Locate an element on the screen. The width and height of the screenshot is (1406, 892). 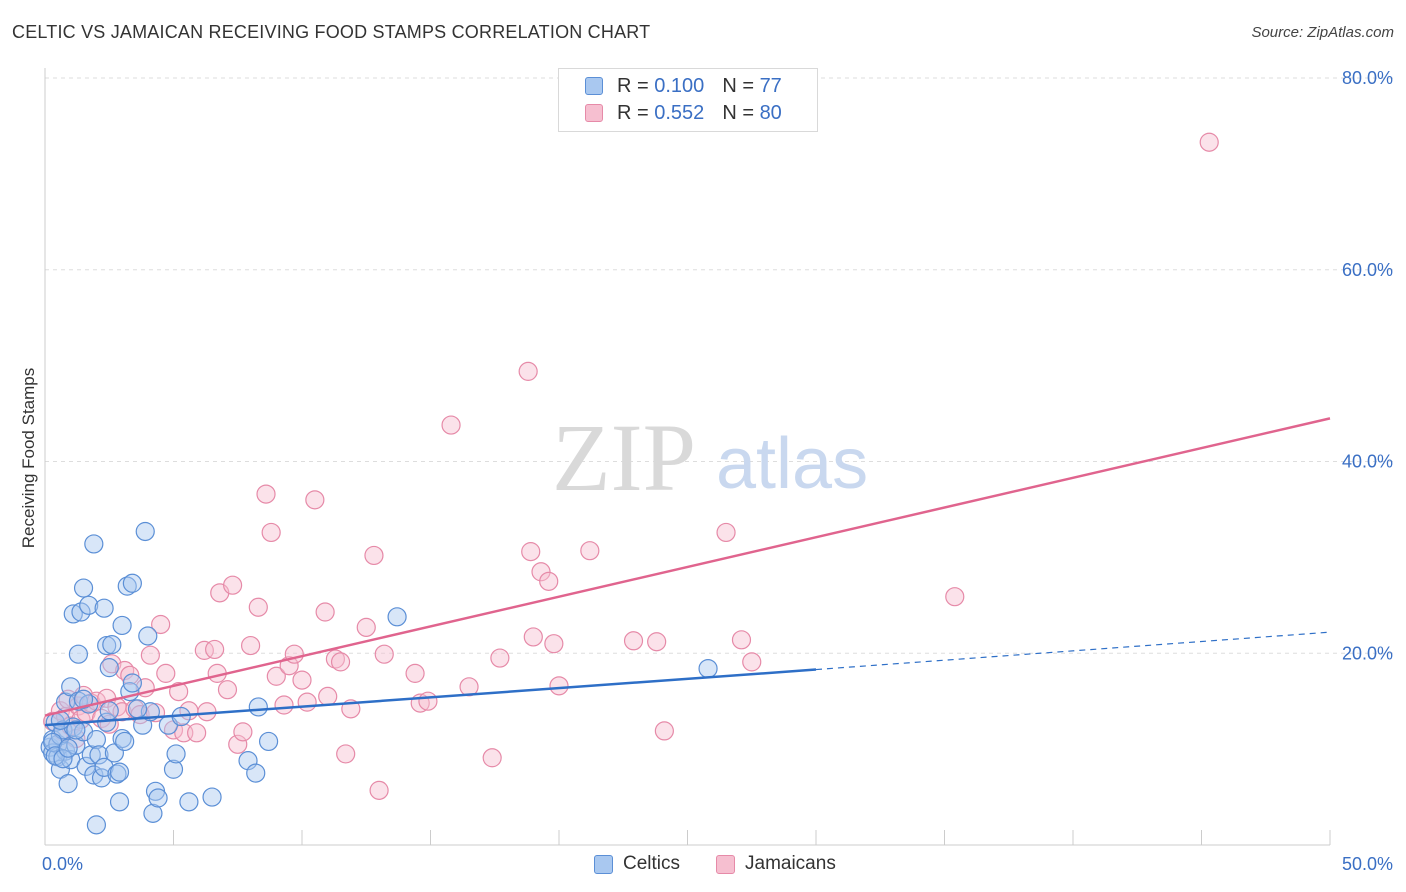
jamaicans-swatch is located at coordinates (594, 113).